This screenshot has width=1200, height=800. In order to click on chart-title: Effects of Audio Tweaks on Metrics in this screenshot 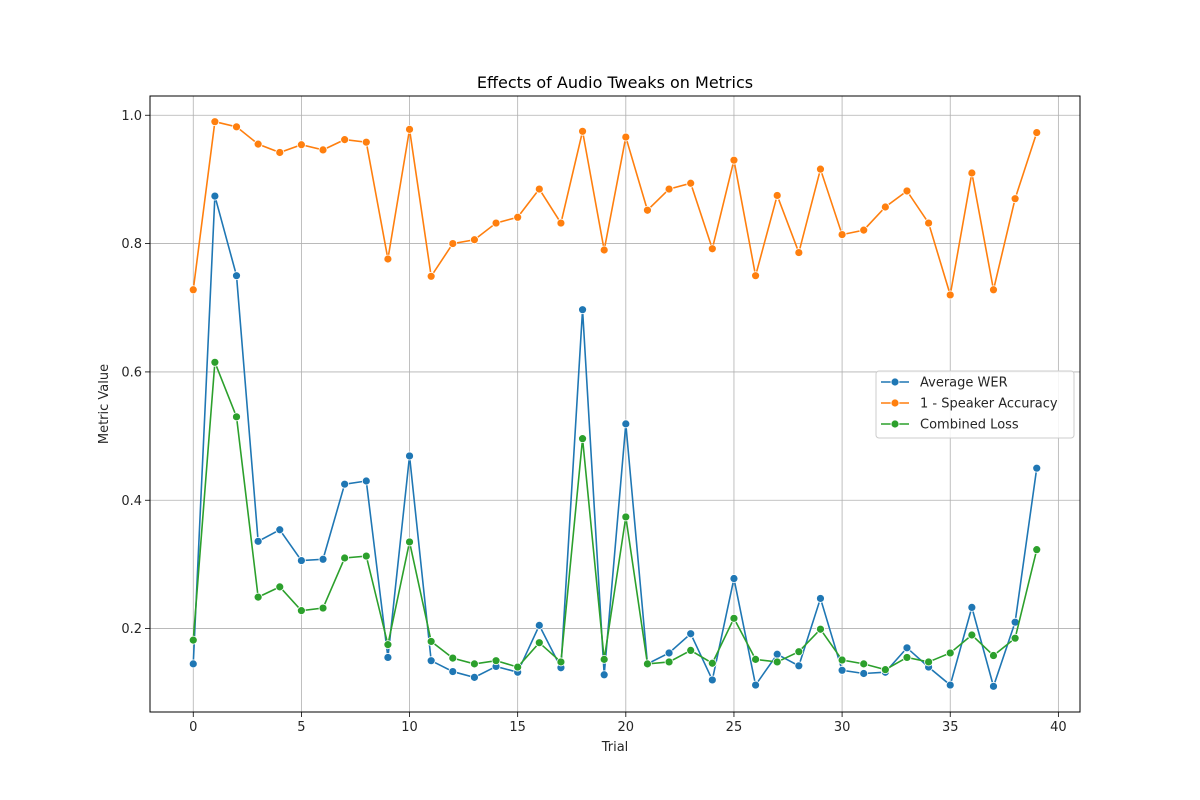, I will do `click(615, 82)`.